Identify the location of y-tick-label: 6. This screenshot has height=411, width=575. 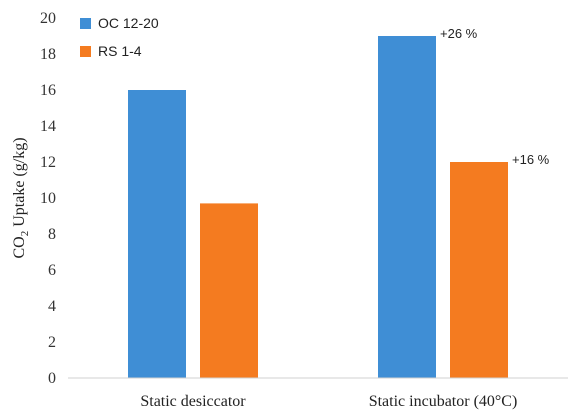
(52, 270).